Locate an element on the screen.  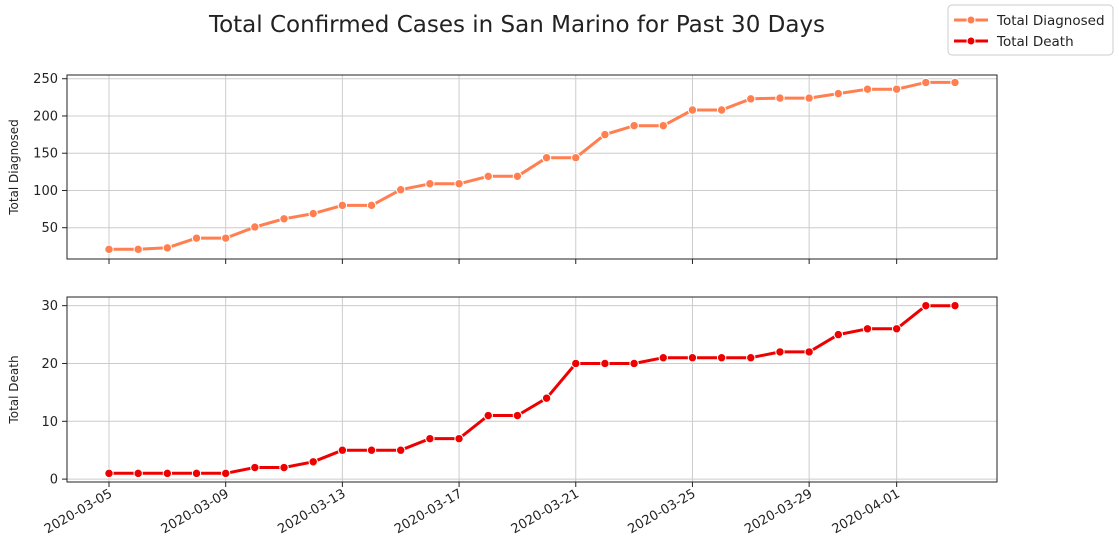
legend: Total Diagnosed Total Death is located at coordinates (1030, 30).